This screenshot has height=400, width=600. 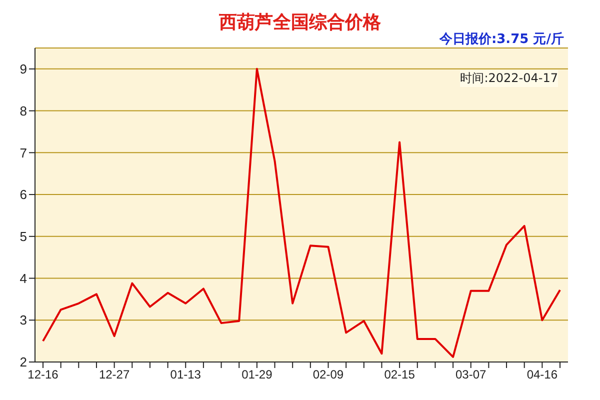 What do you see at coordinates (23, 152) in the screenshot?
I see `y-tick-label: 7` at bounding box center [23, 152].